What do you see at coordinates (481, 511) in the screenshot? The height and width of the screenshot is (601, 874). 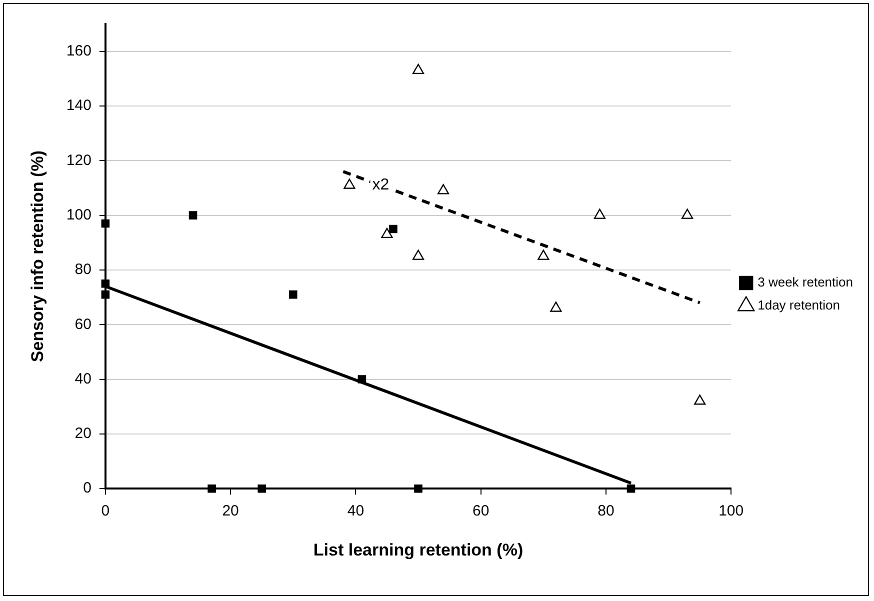 I see `x-tick-label: 60` at bounding box center [481, 511].